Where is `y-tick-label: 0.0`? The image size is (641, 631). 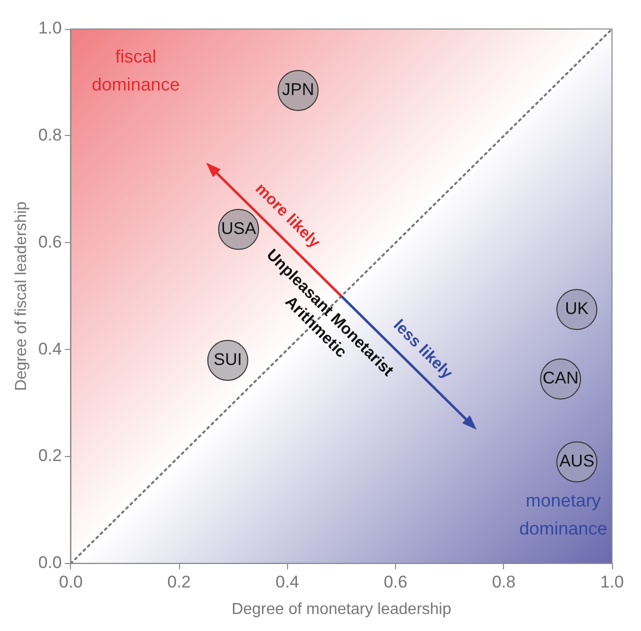 y-tick-label: 0.0 is located at coordinates (50, 562).